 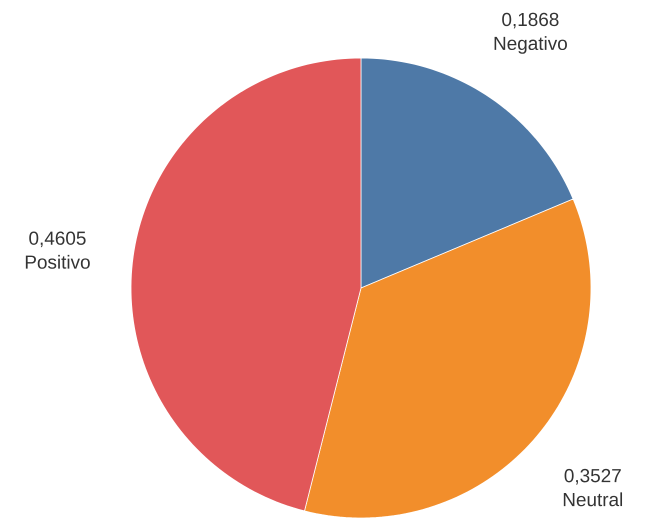 I want to click on data-label: 0,1868, so click(x=530, y=20).